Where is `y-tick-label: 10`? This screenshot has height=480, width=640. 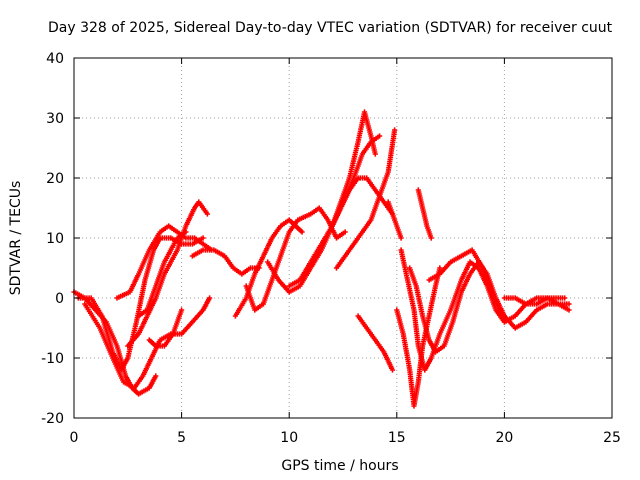
y-tick-label: 10 is located at coordinates (55, 239).